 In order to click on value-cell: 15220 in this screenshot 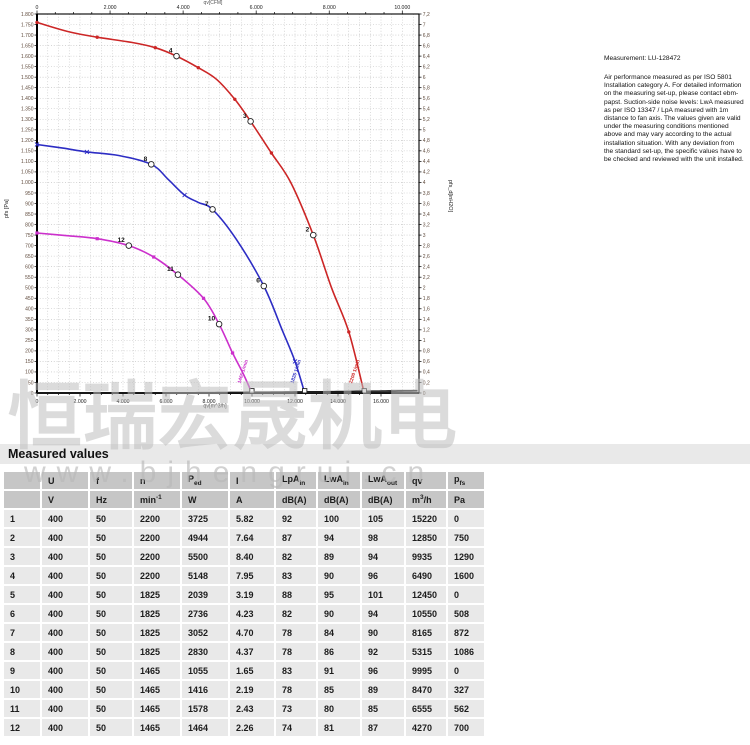, I will do `click(426, 518)`.